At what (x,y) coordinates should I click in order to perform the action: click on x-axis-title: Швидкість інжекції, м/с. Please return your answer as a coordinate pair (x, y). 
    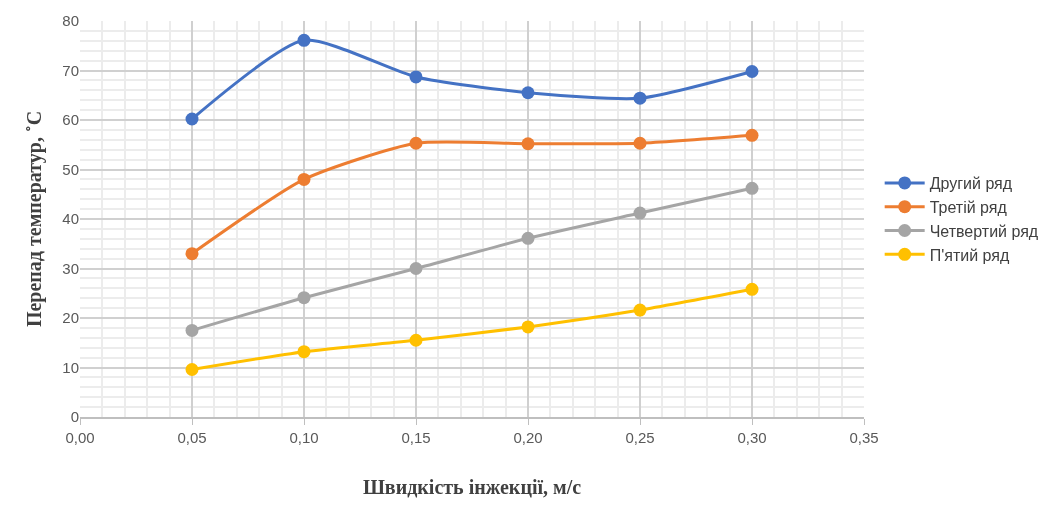
    Looking at the image, I should click on (472, 486).